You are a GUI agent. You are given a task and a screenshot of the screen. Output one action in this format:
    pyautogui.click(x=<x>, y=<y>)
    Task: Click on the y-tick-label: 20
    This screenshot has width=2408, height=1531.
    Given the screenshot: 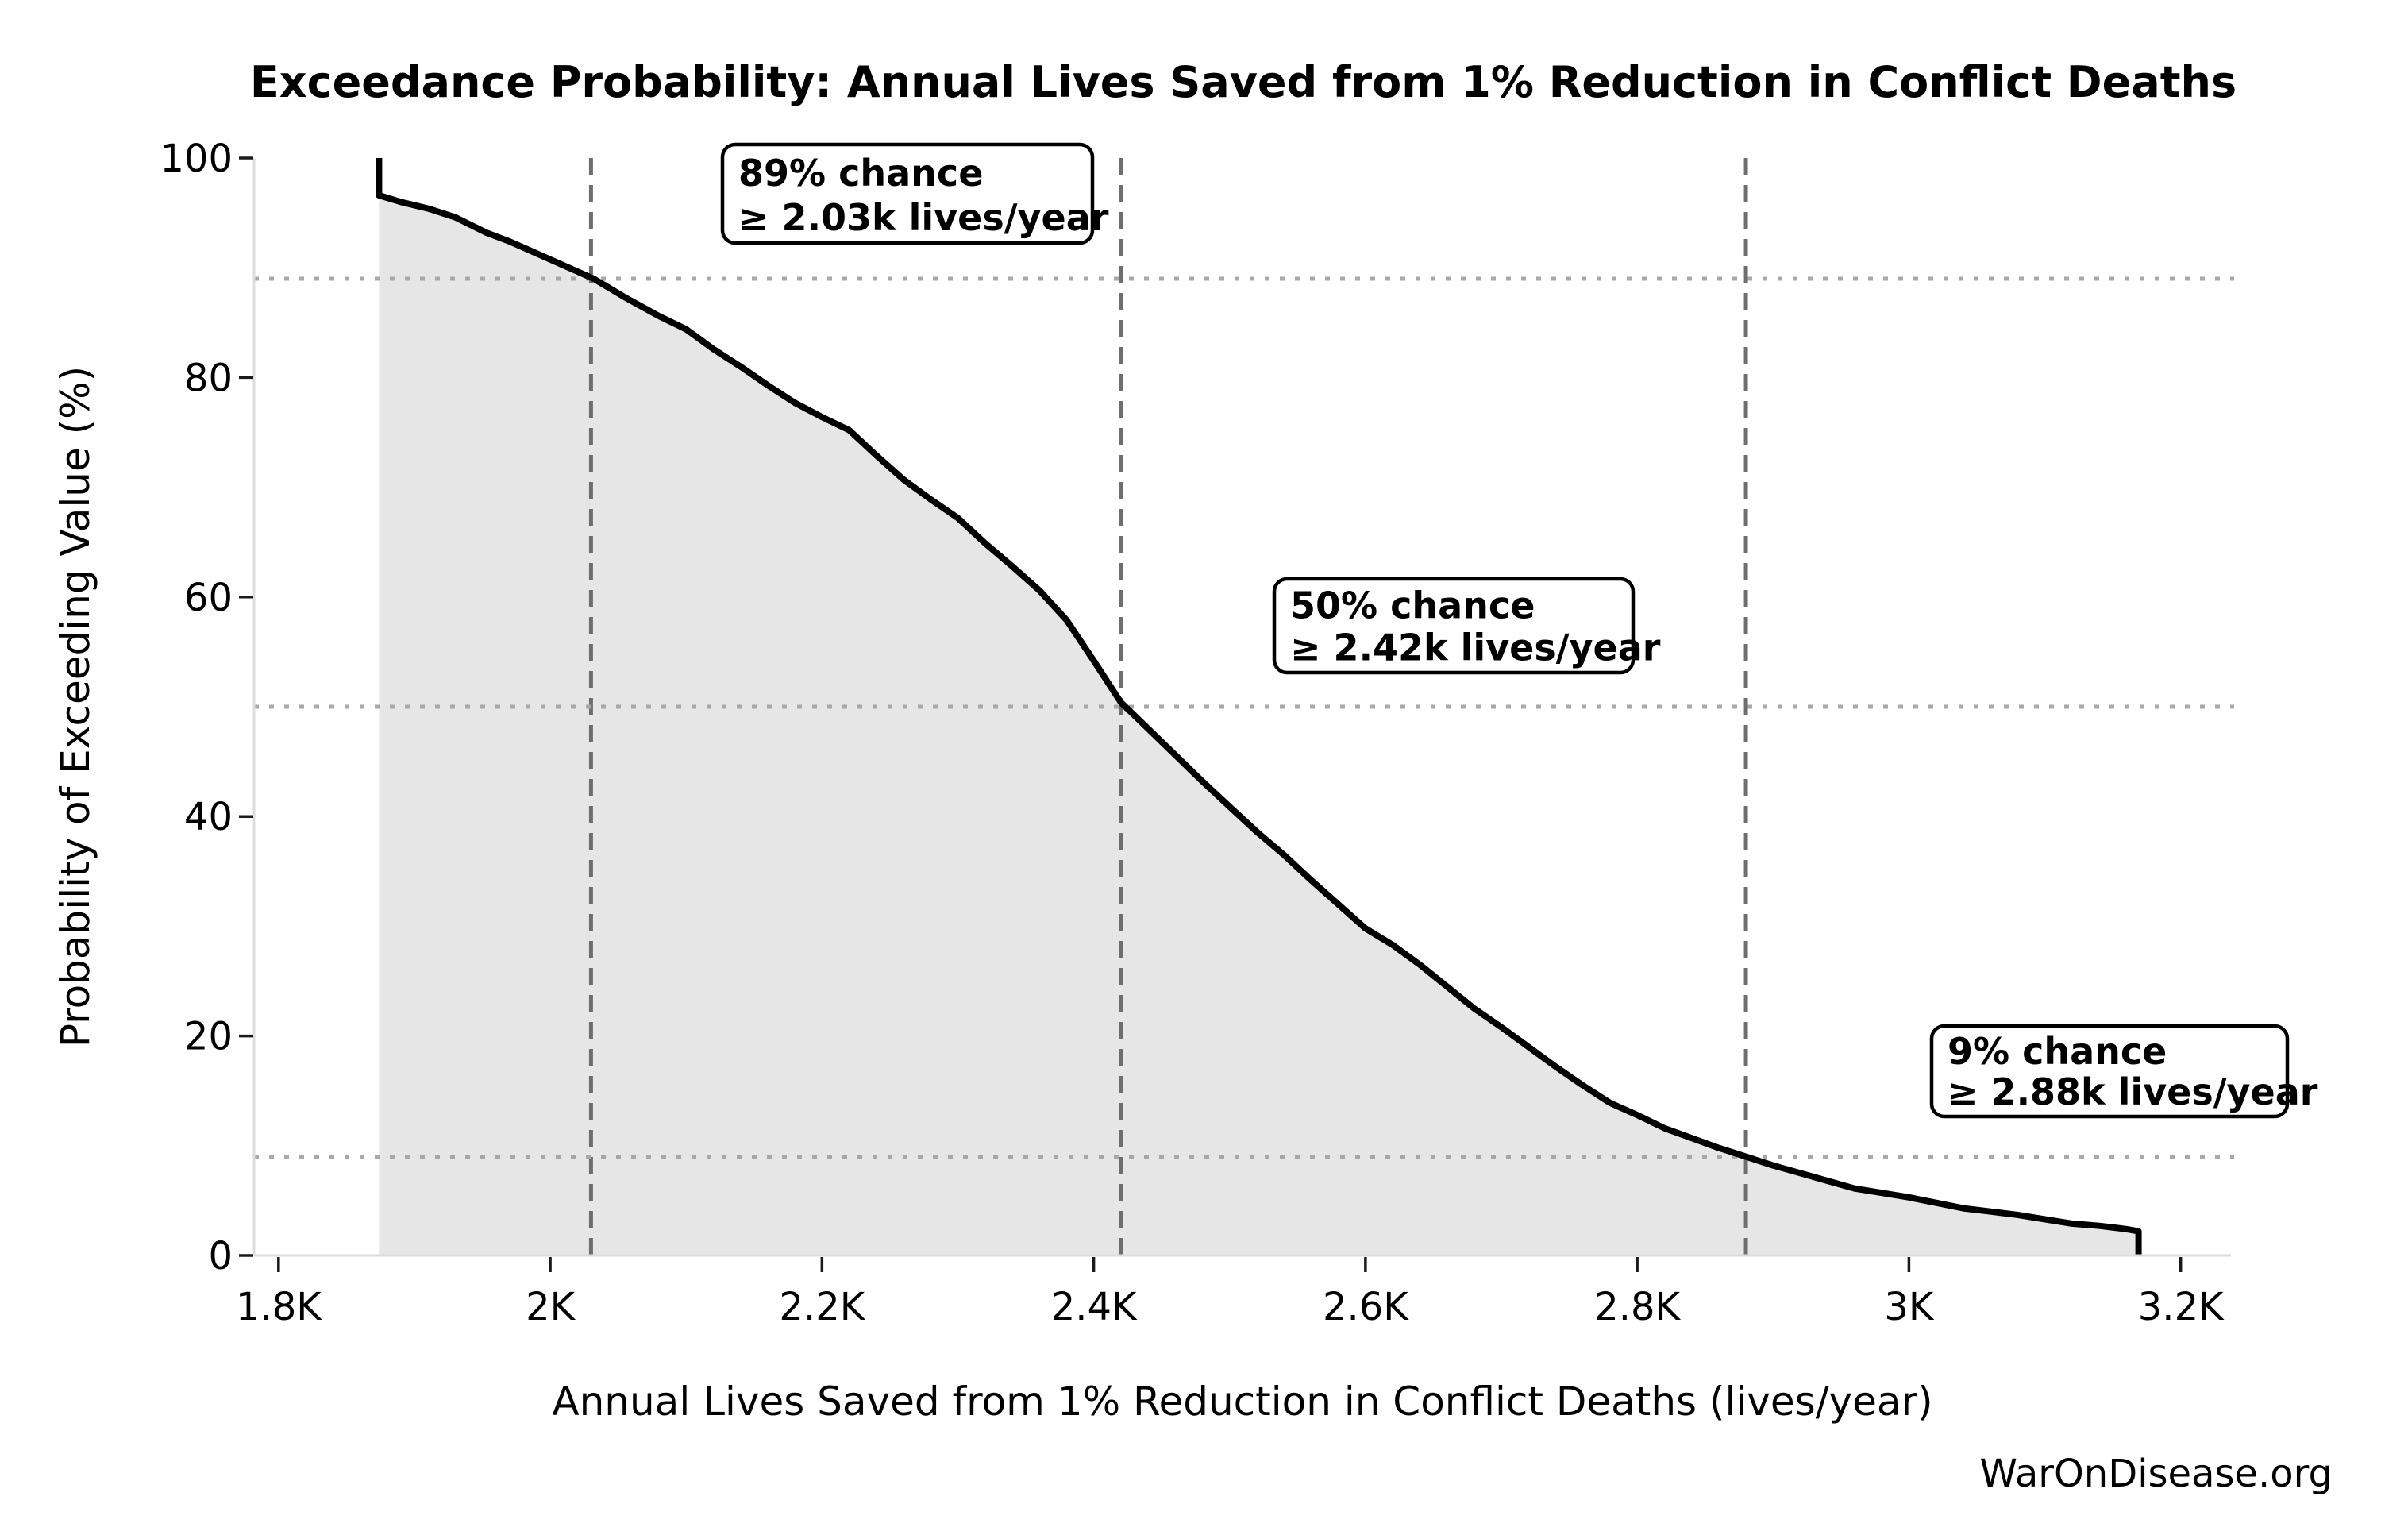 What is the action you would take?
    pyautogui.click(x=208, y=1037)
    